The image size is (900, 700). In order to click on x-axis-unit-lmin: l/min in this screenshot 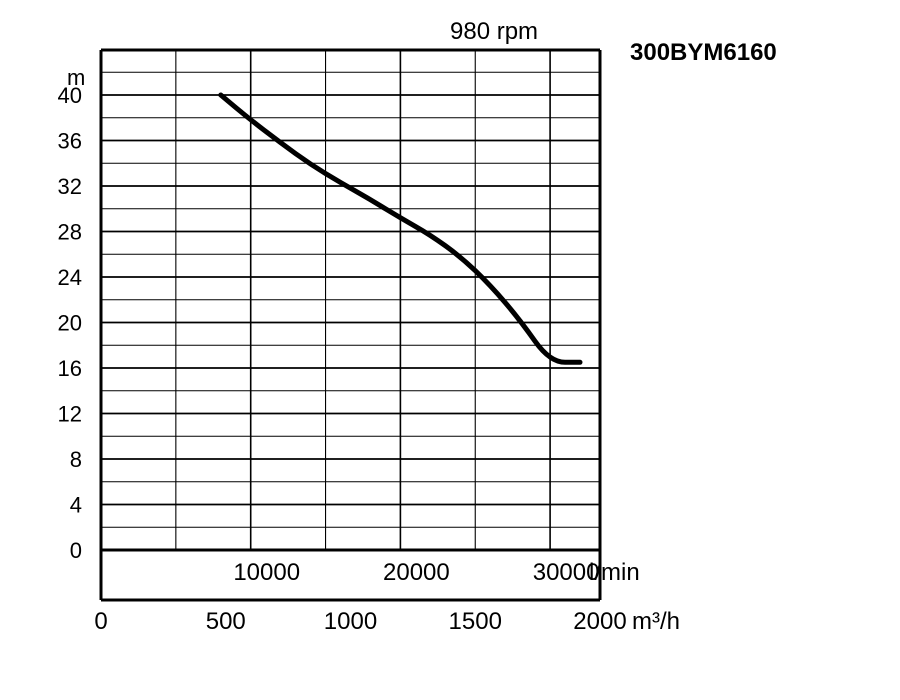, I will do `click(614, 572)`.